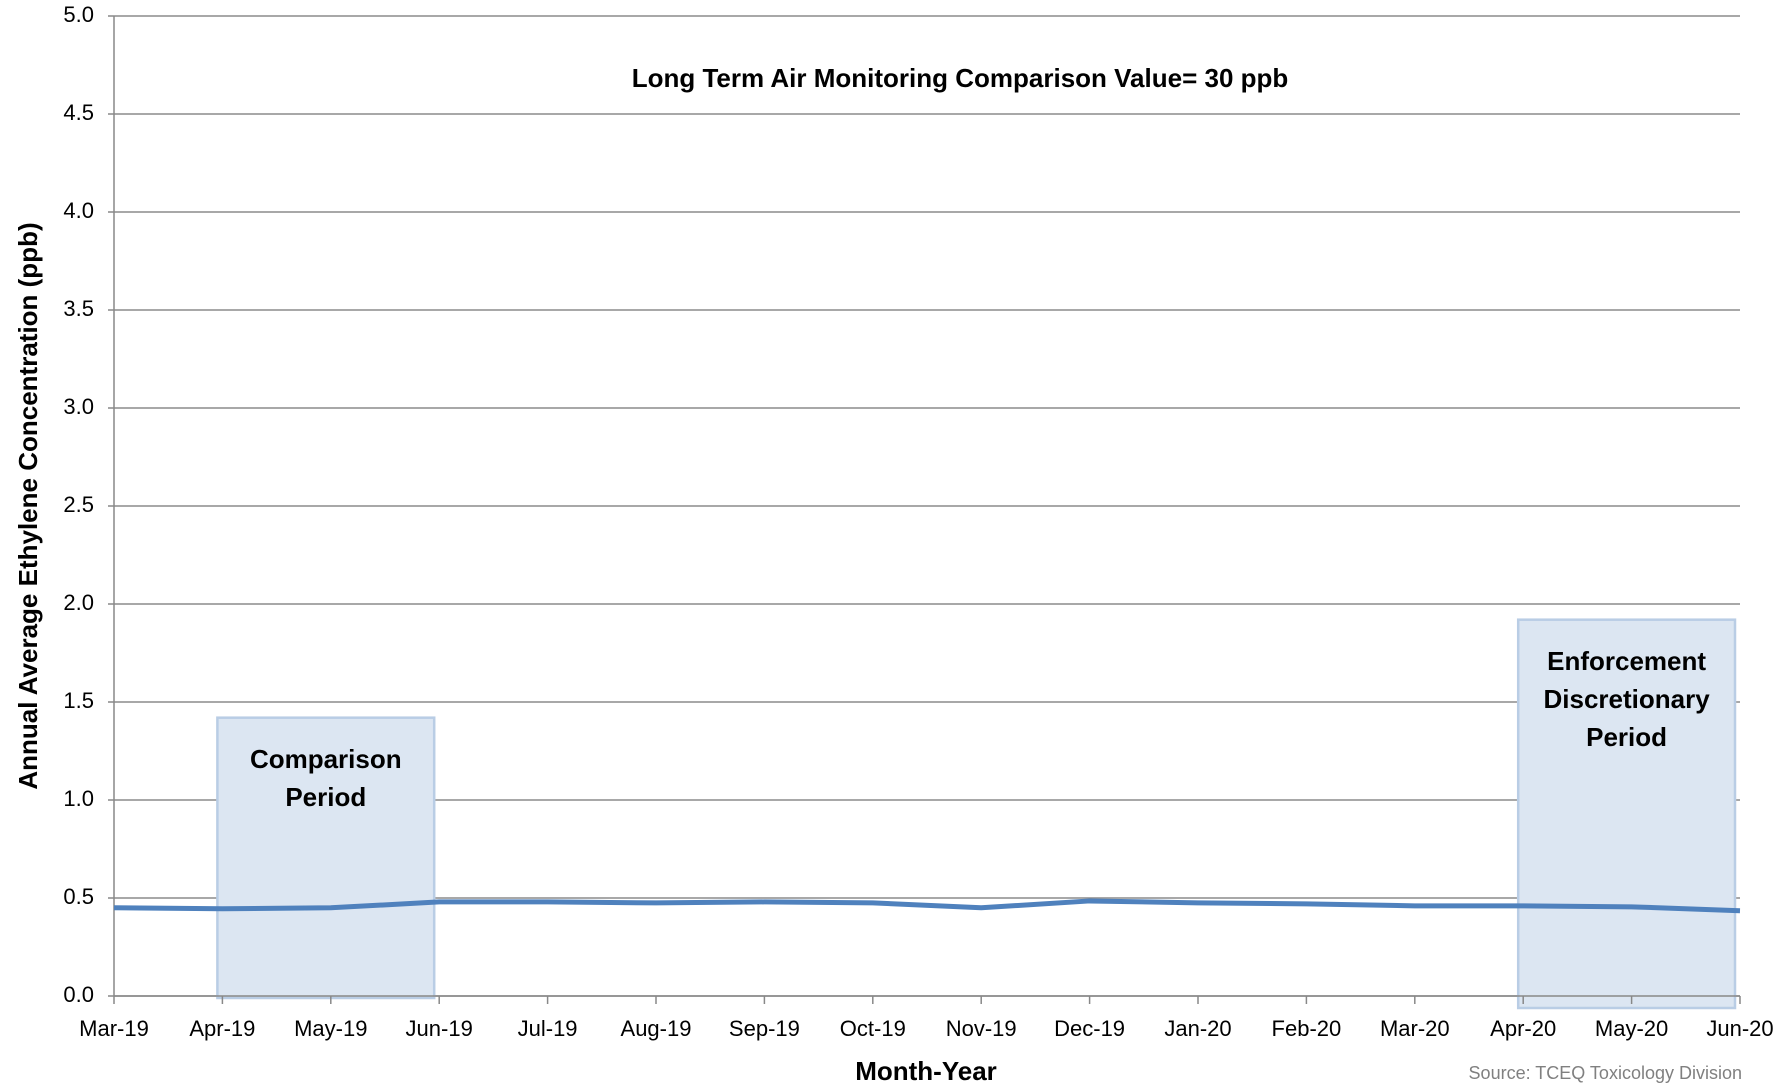  I want to click on period-label: Enforcement Discretionary Period, so click(1626, 698).